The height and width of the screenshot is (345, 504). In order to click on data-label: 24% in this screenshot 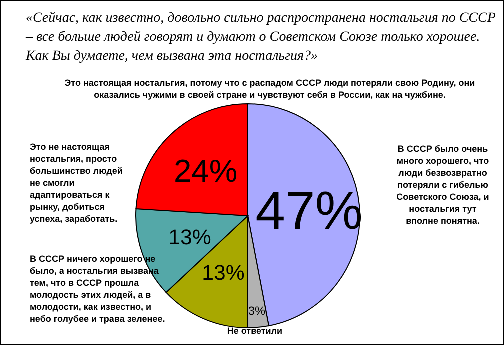, I will do `click(206, 171)`.